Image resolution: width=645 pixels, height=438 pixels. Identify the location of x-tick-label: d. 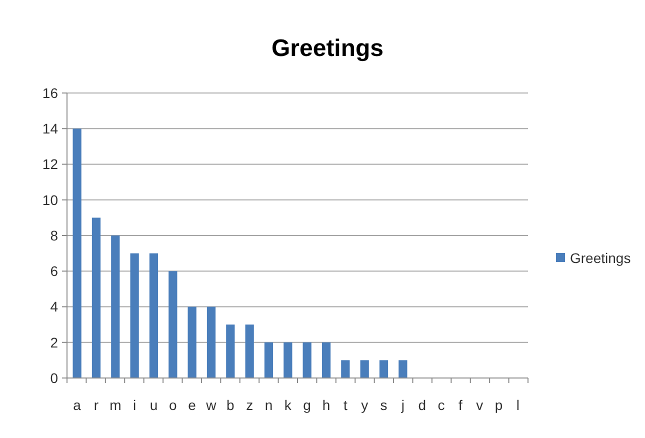
(422, 405).